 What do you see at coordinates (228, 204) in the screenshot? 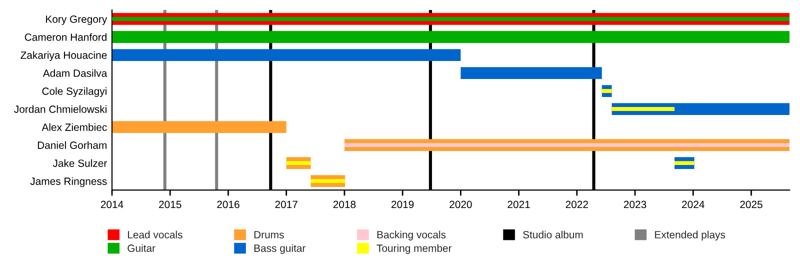
I see `x-tick-label: 2016` at bounding box center [228, 204].